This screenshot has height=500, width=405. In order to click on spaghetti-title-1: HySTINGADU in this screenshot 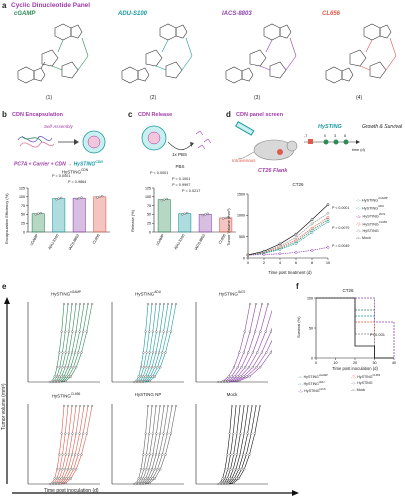, I will do `click(148, 293)`.